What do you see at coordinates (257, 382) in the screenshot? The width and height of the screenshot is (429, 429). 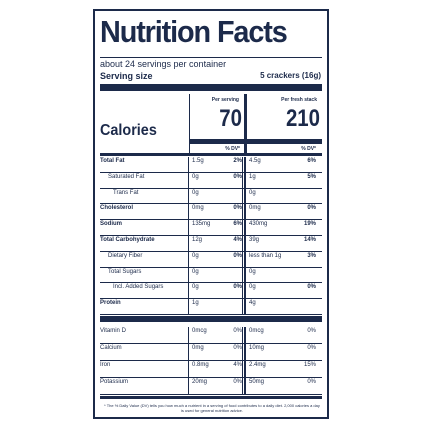 I see `amount: 50mg` at bounding box center [257, 382].